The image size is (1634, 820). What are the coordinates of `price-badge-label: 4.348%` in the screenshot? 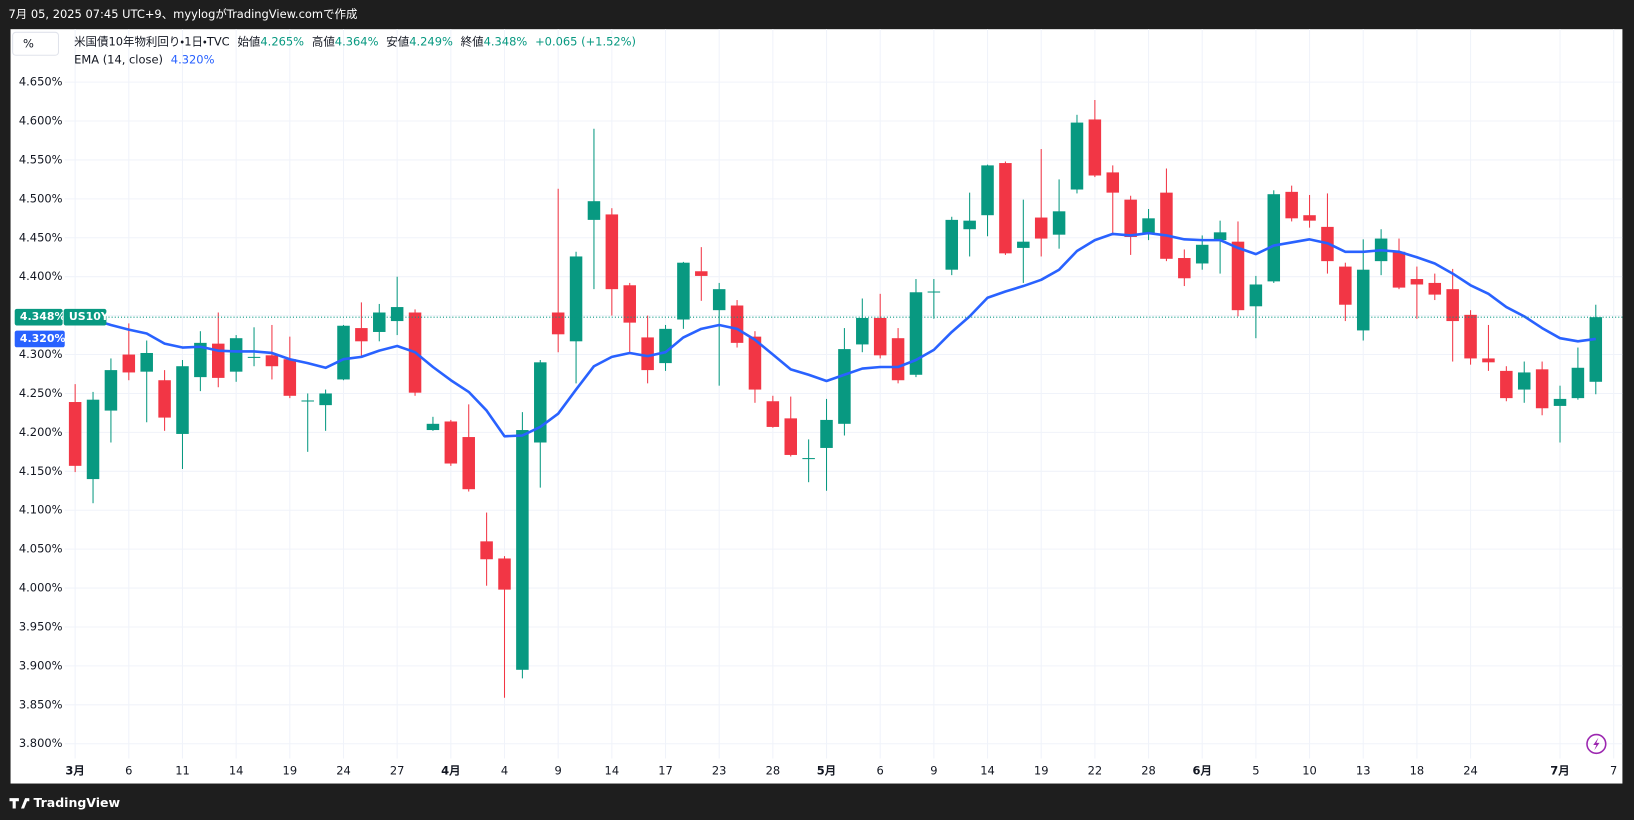 It's located at (43, 316).